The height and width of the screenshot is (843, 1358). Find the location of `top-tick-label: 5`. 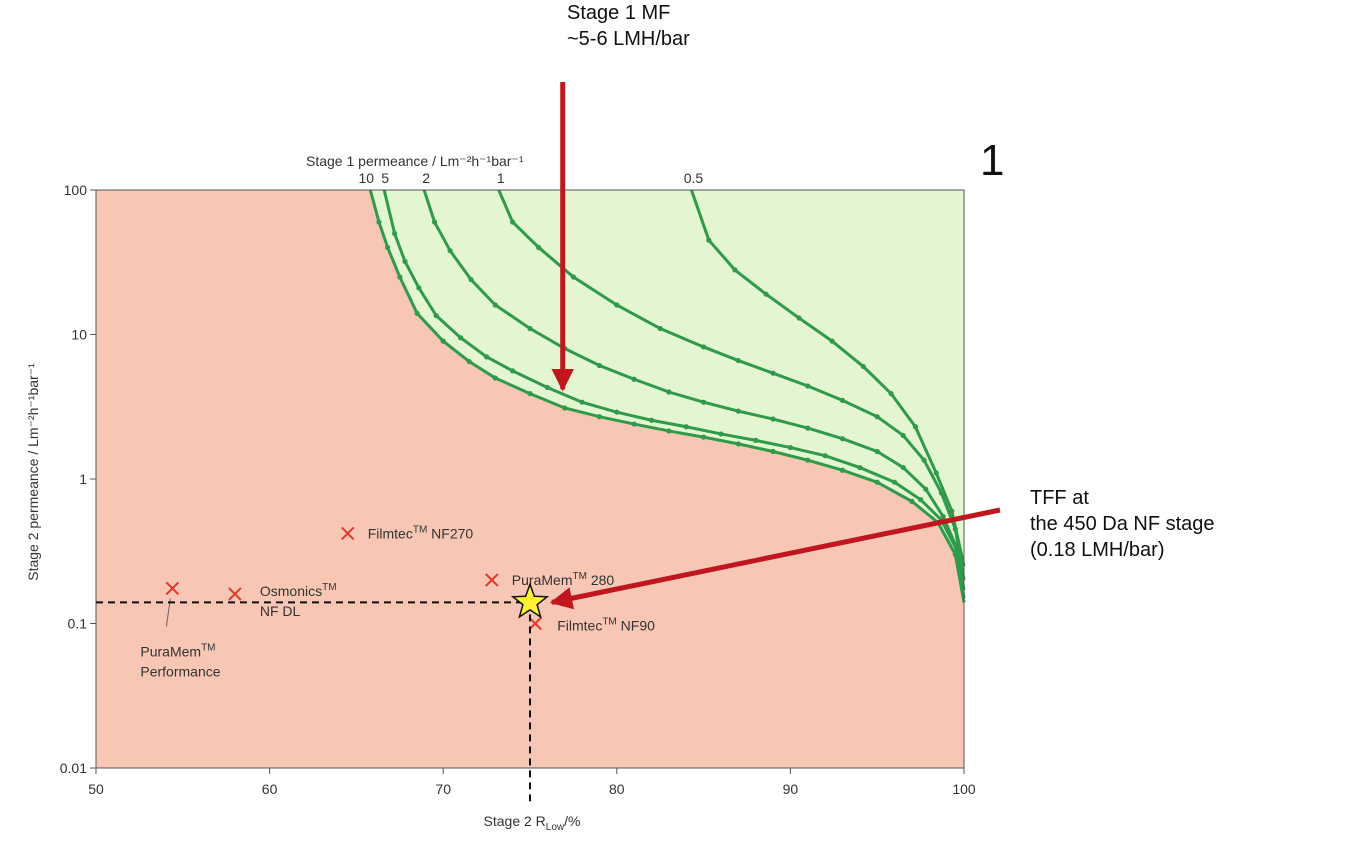

top-tick-label: 5 is located at coordinates (385, 178).